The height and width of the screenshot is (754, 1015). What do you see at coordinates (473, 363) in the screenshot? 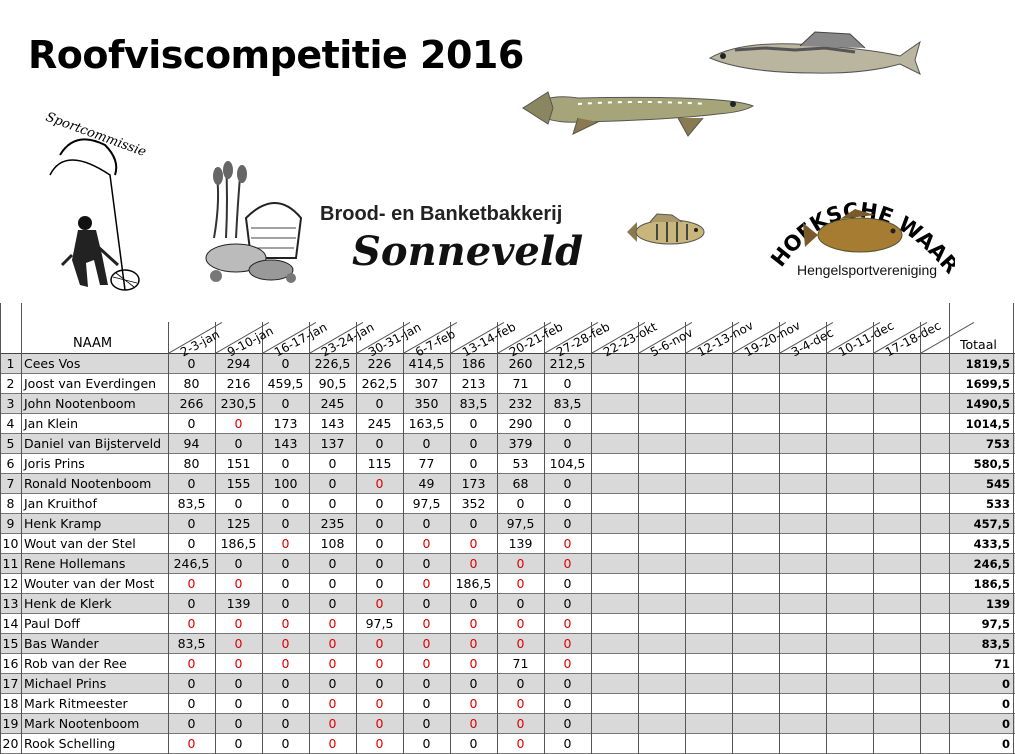
I see `score-cell: 186` at bounding box center [473, 363].